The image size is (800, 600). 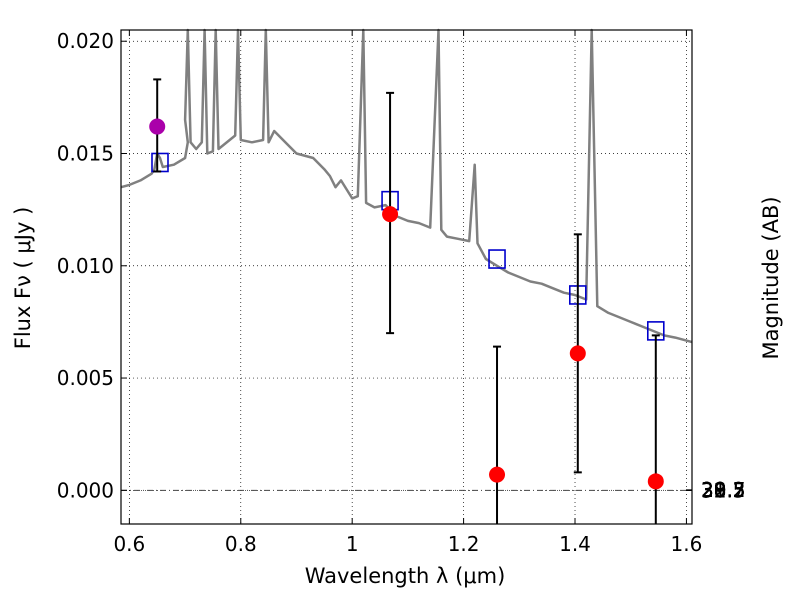 I want to click on x-tick-label: 0.8, so click(x=241, y=544).